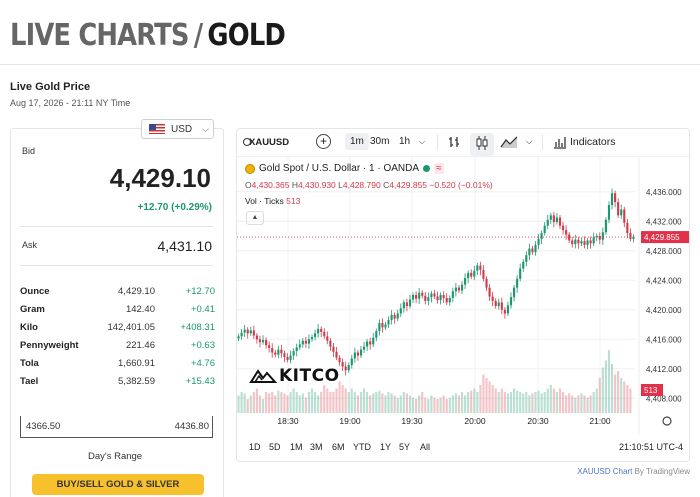 This screenshot has width=700, height=497. I want to click on range-3m: 3M, so click(316, 447).